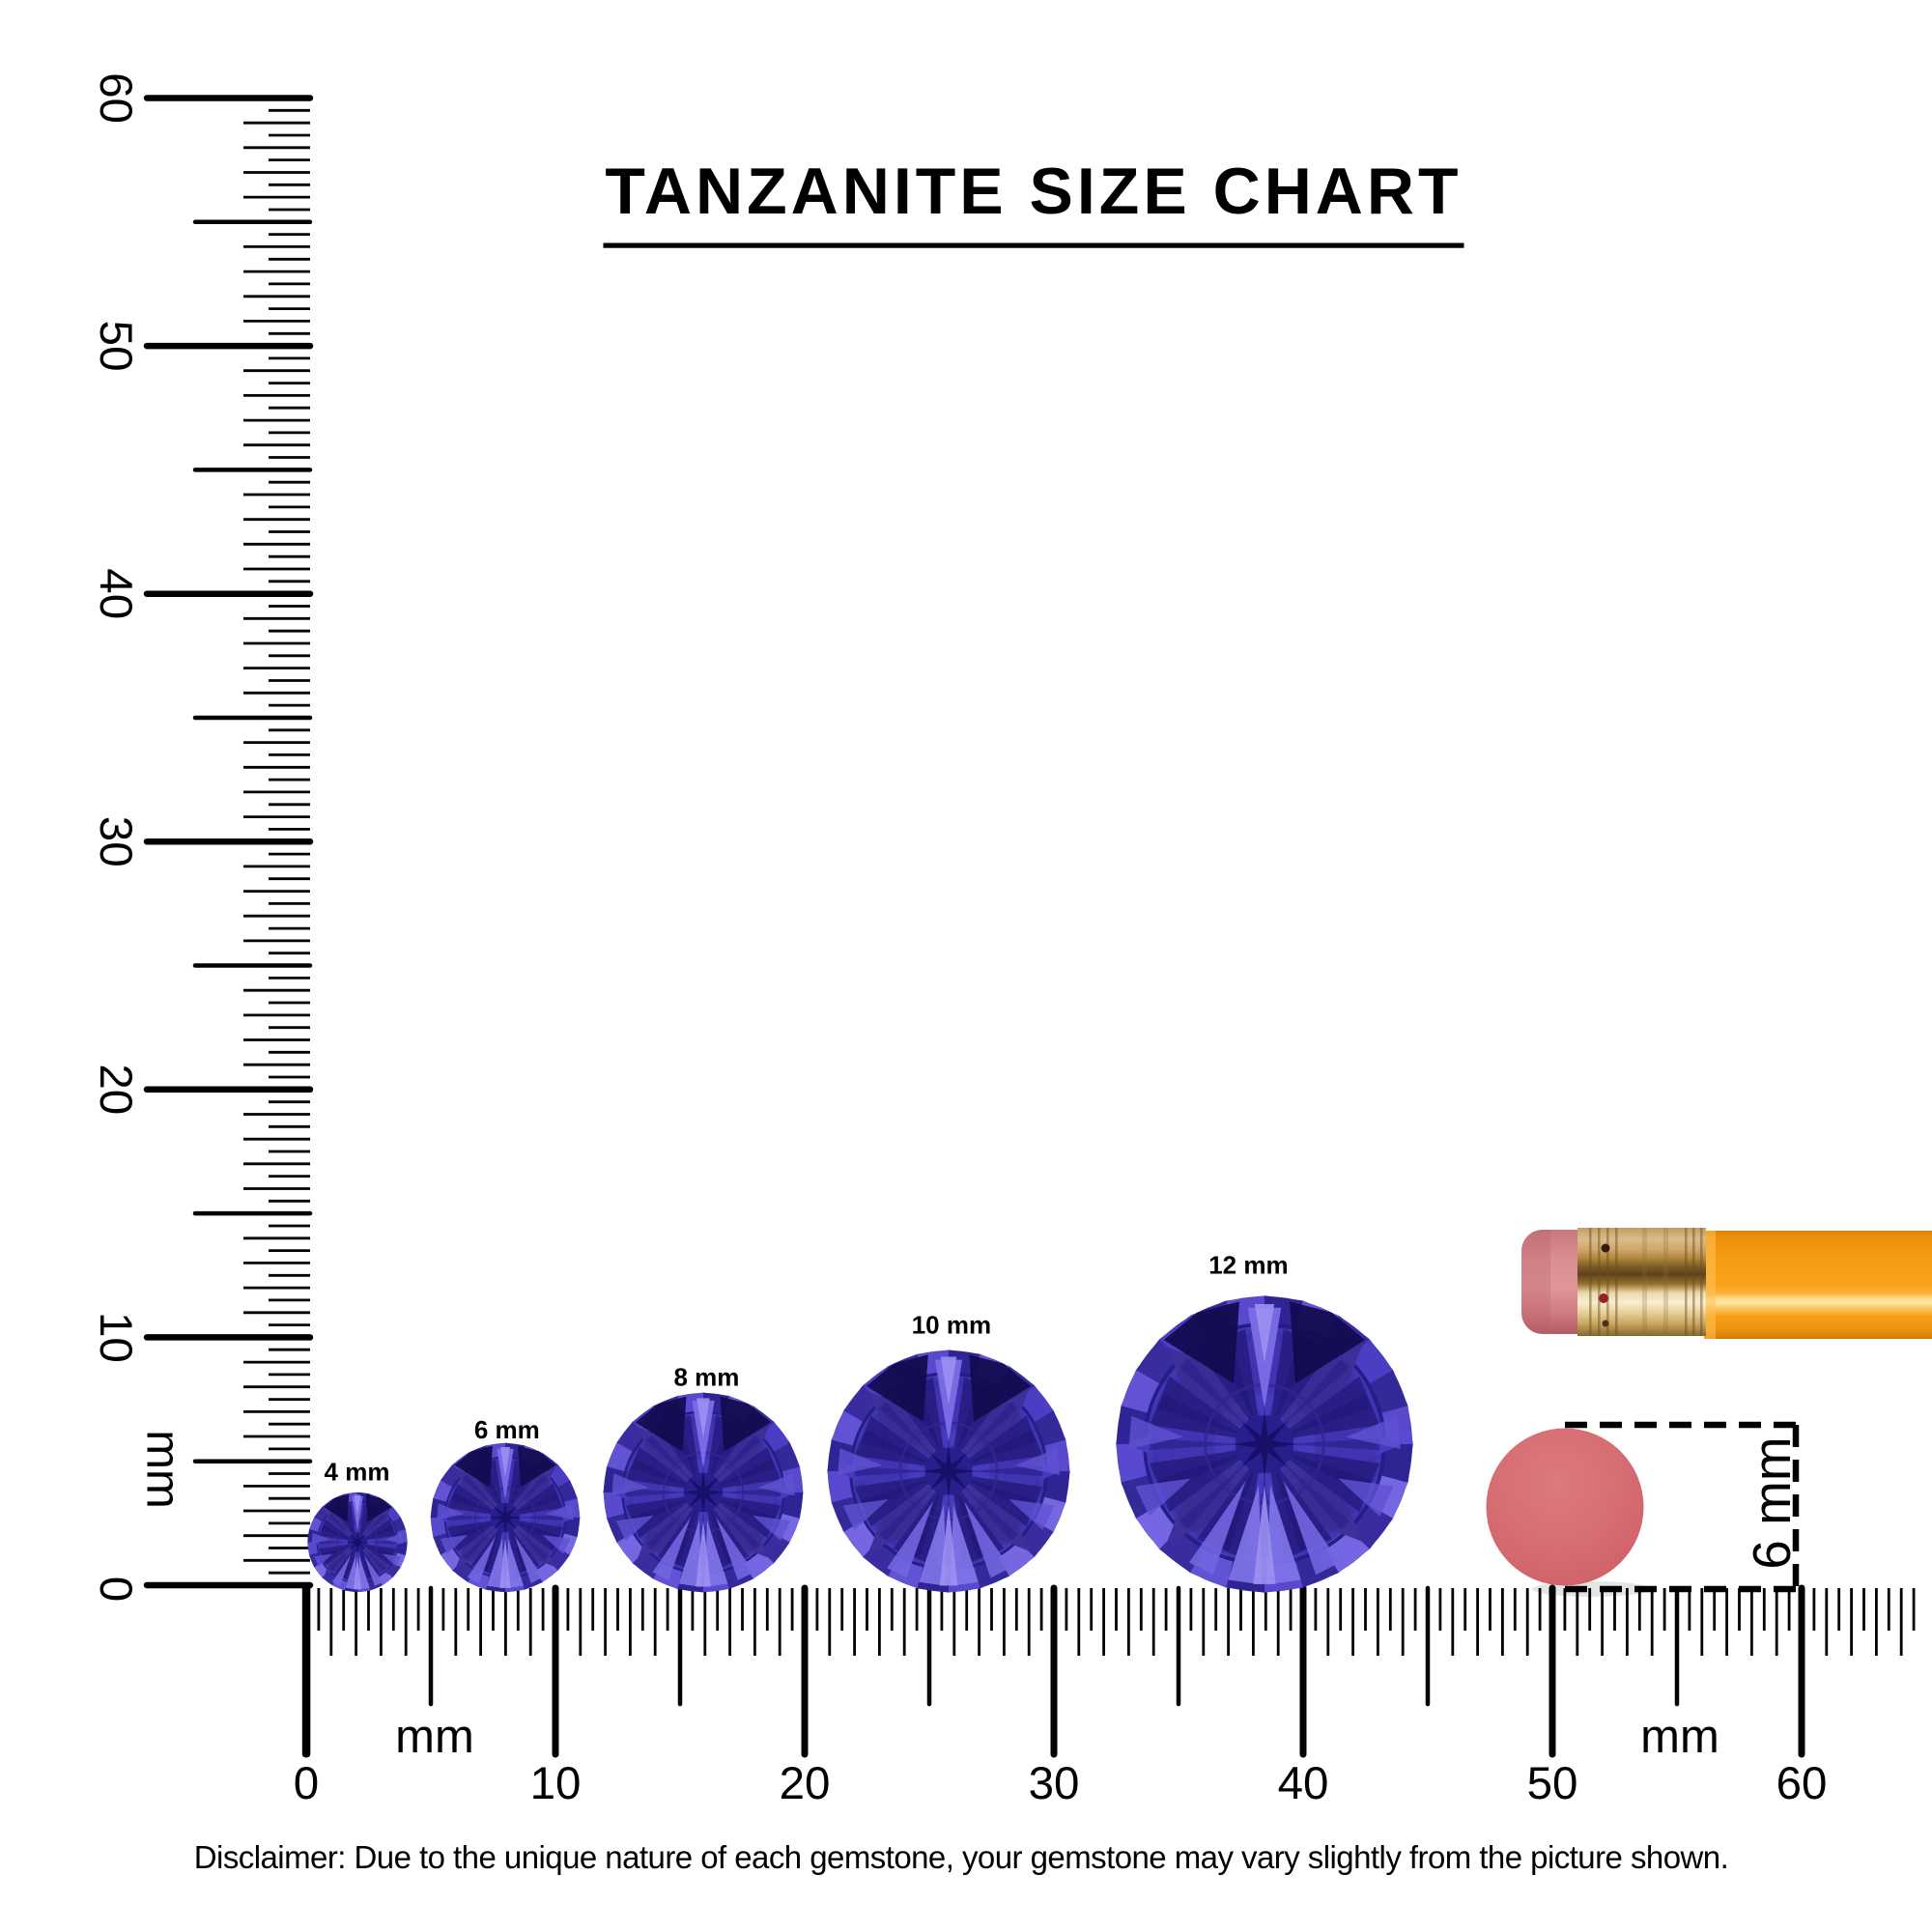  I want to click on svg-text: 8 mm, so click(706, 1376).